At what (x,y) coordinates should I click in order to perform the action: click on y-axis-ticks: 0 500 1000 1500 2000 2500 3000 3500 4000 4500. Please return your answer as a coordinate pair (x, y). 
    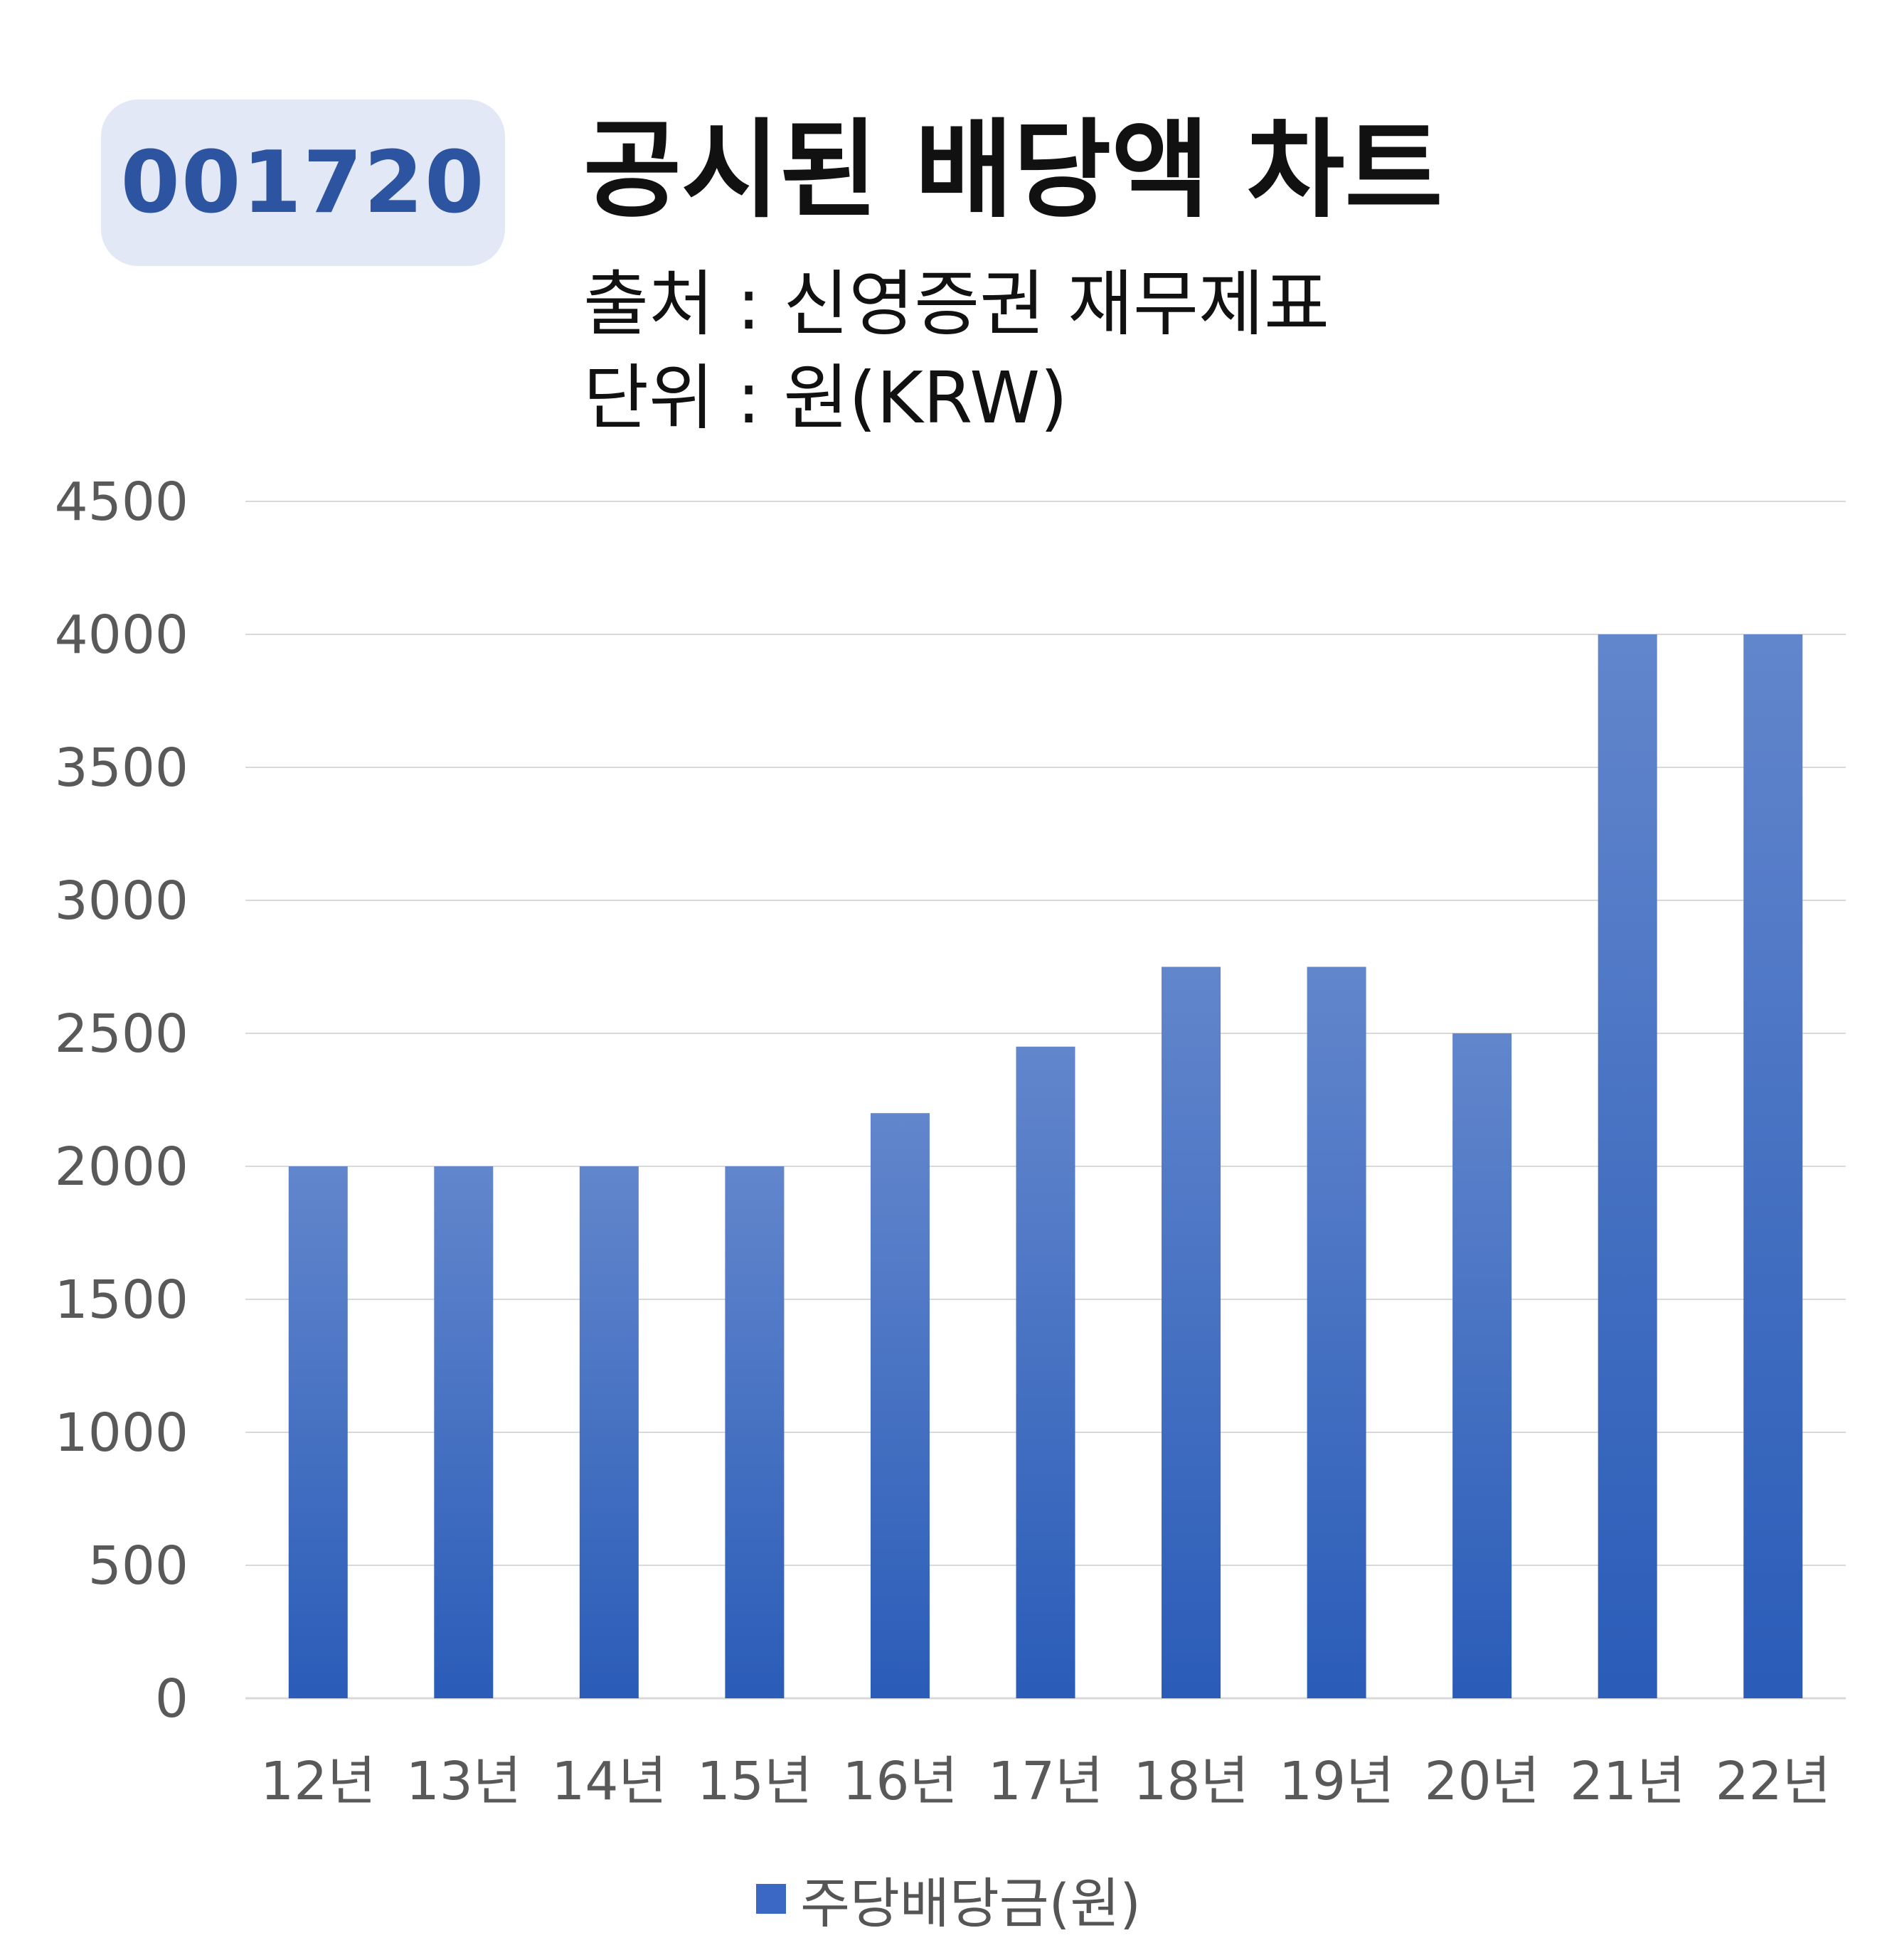
    Looking at the image, I should click on (122, 1101).